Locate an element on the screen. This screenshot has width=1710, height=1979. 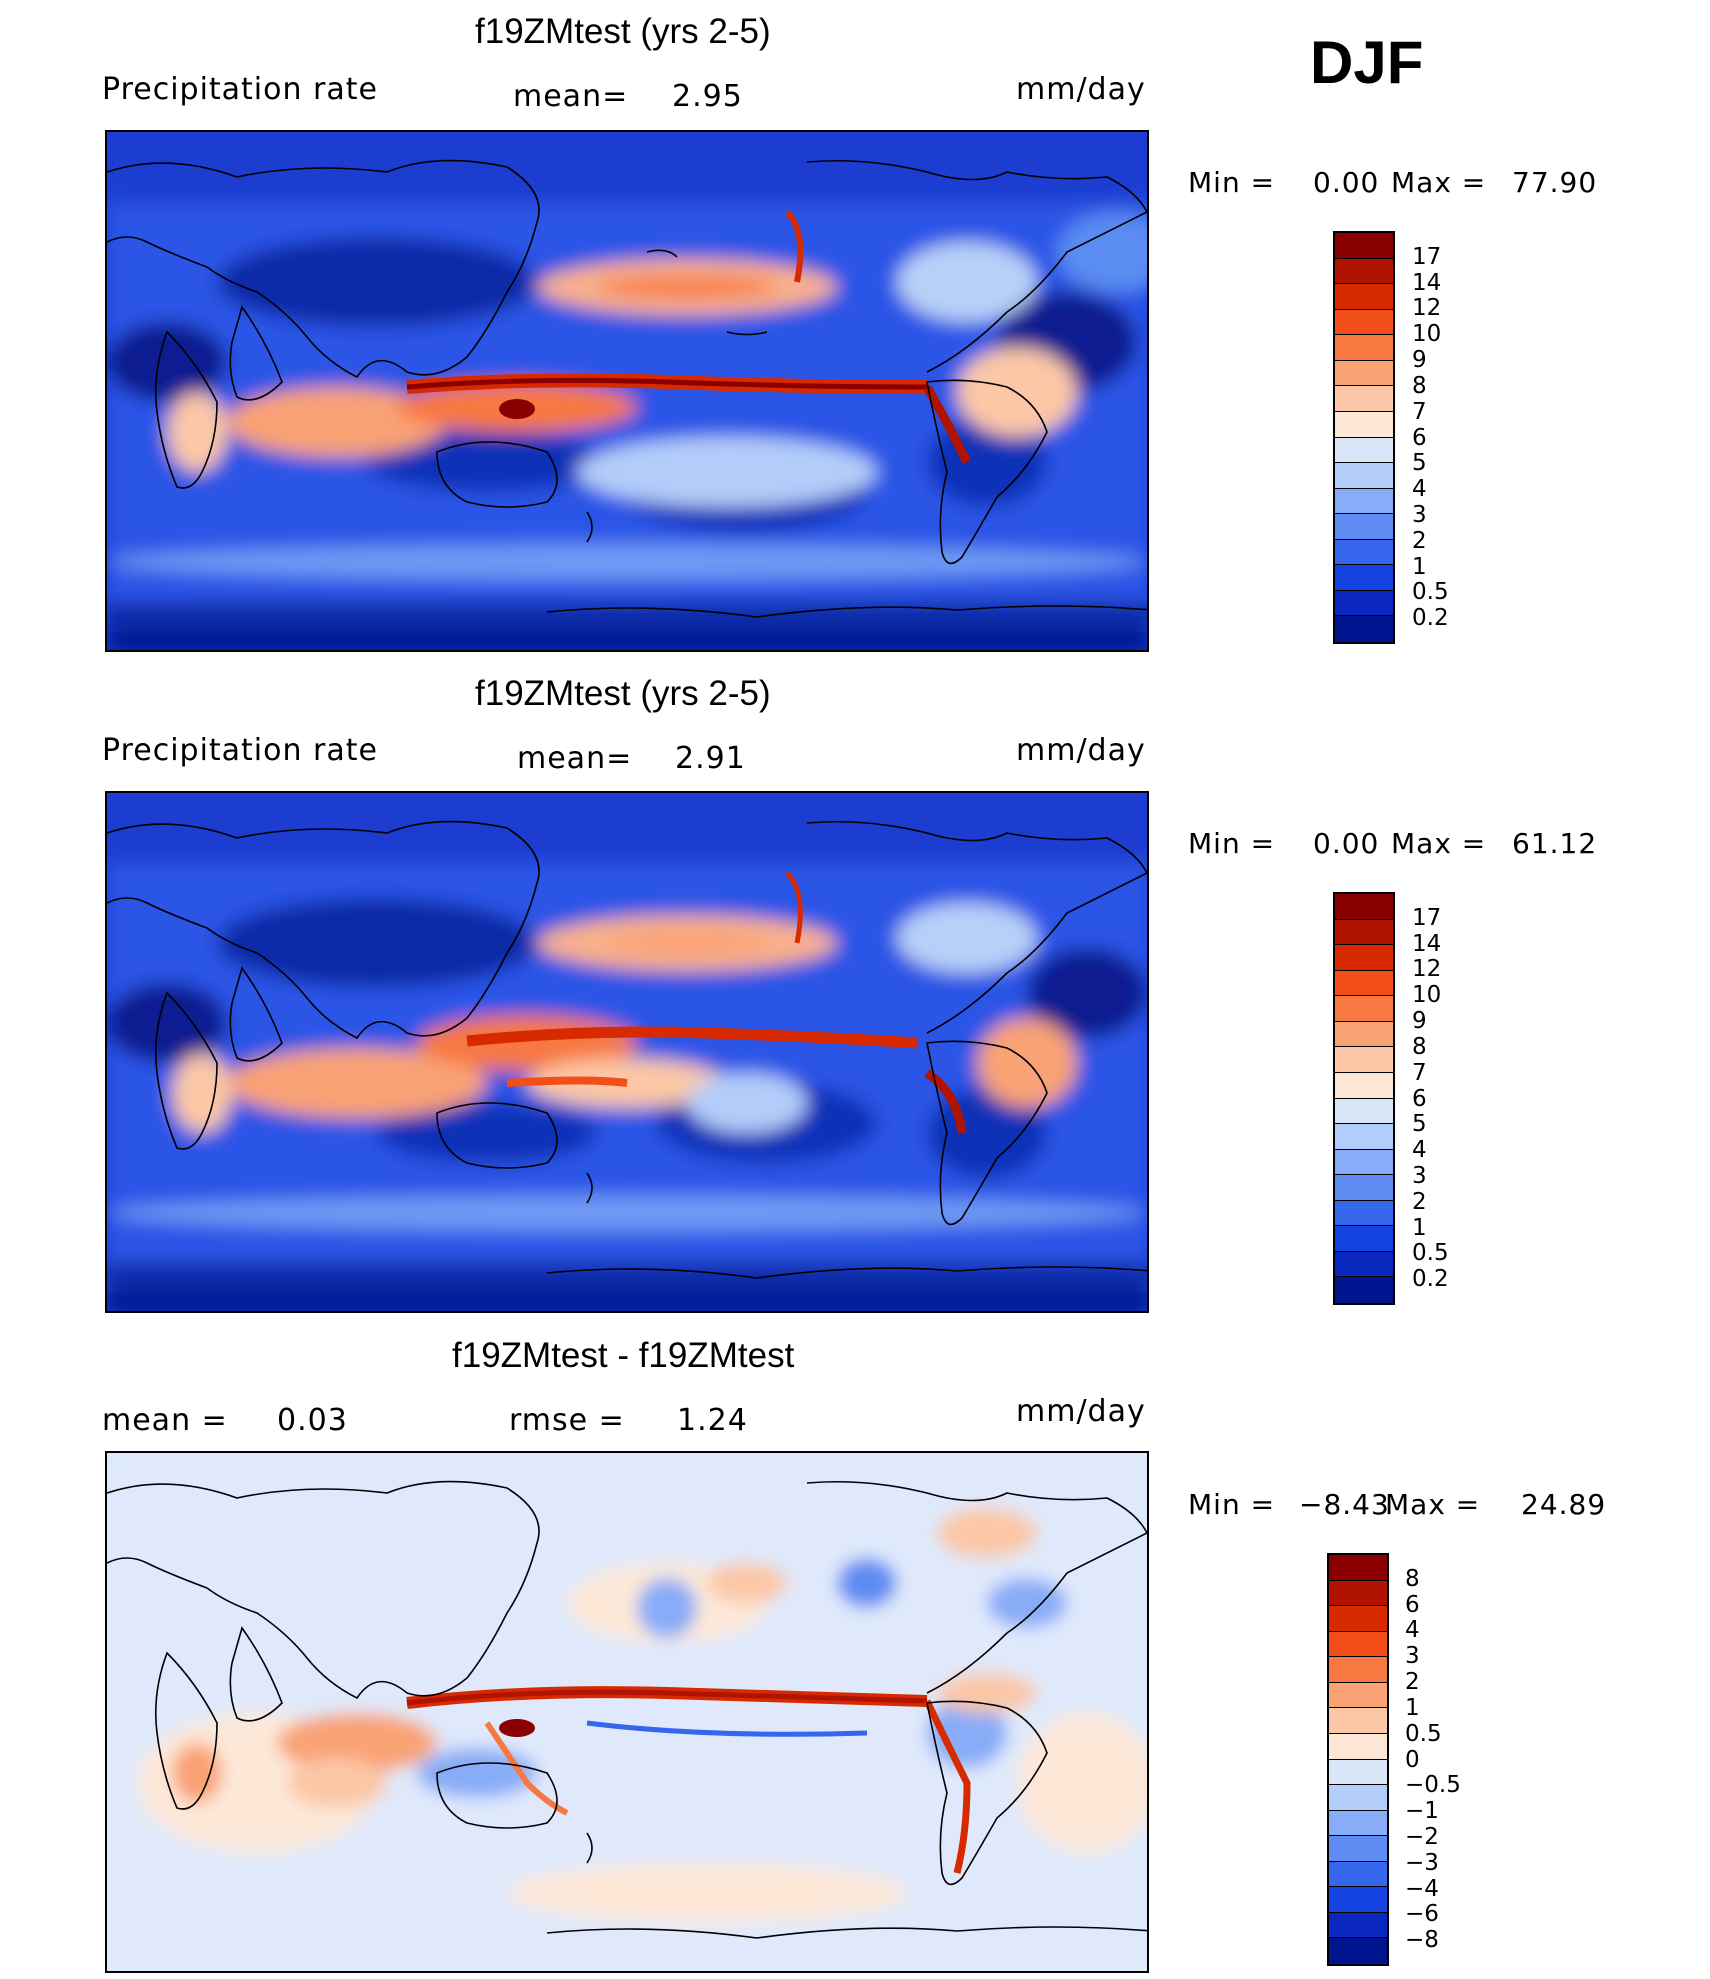
panel-2-max-value: 61.12 is located at coordinates (1555, 843).